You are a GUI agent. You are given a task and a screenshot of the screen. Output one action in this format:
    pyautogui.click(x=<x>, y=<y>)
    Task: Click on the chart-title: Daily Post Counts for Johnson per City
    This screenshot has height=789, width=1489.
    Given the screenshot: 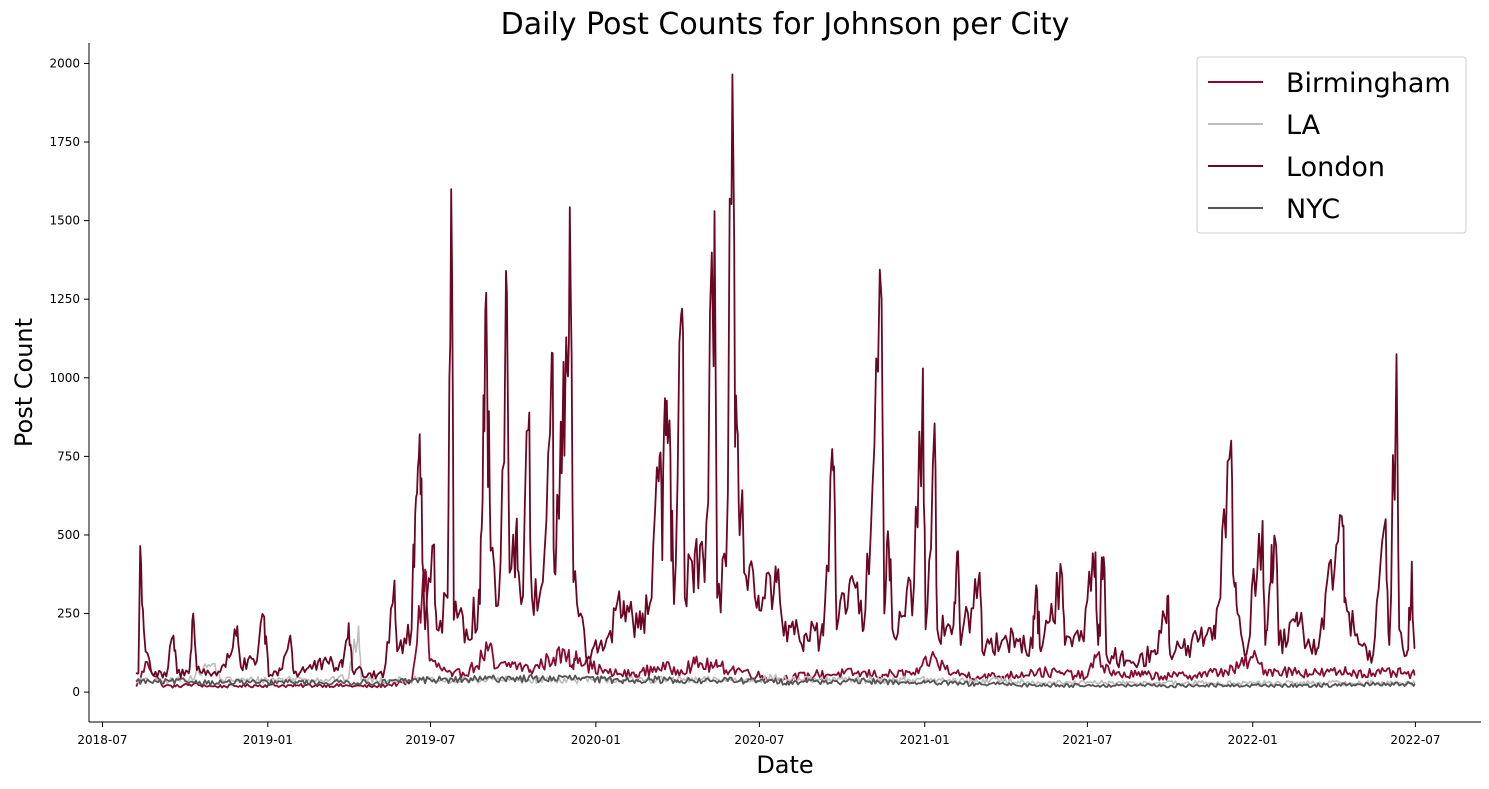 What is the action you would take?
    pyautogui.click(x=785, y=24)
    